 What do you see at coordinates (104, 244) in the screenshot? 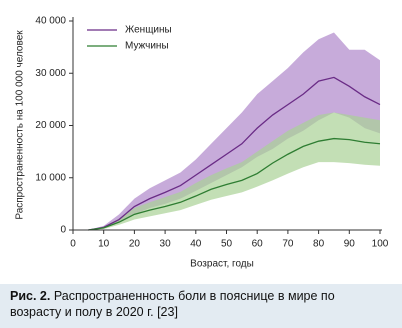
I see `x-tick-label: 10` at bounding box center [104, 244].